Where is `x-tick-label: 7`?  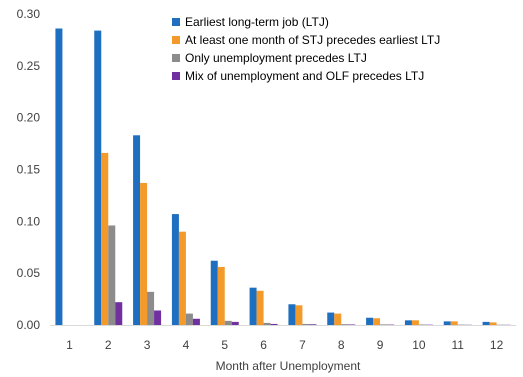
x-tick-label: 7 is located at coordinates (302, 345).